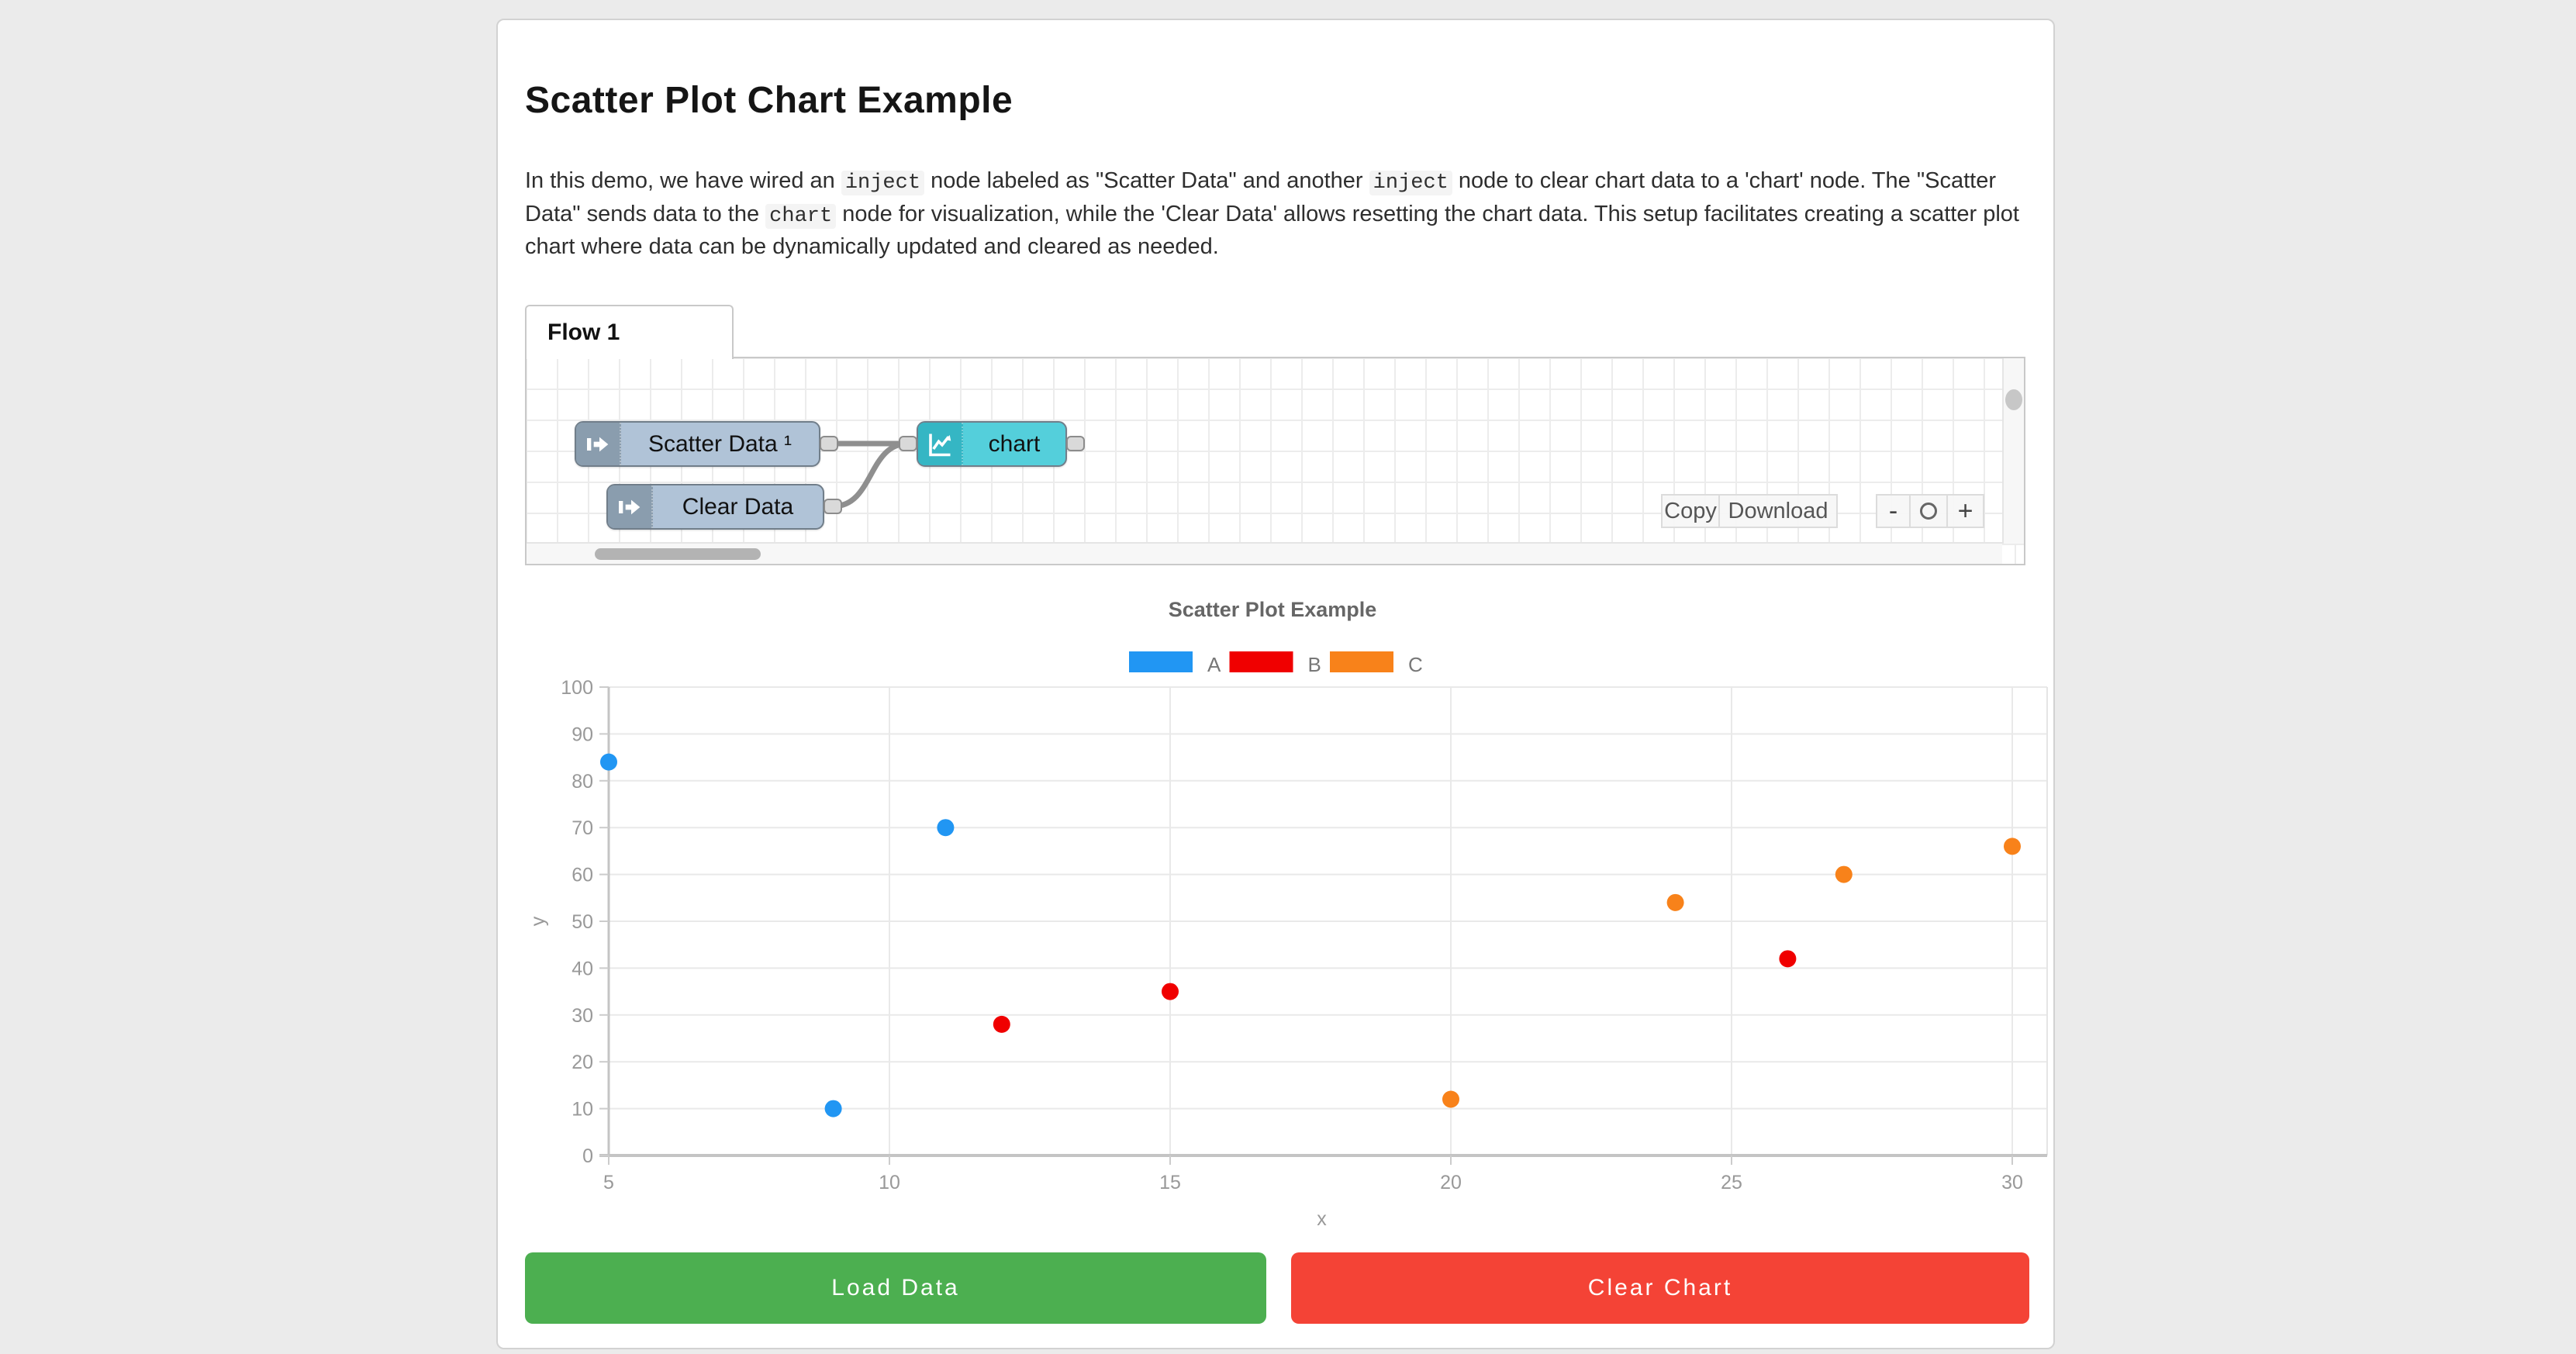 This screenshot has width=2576, height=1354. What do you see at coordinates (2013, 451) in the screenshot?
I see `vertical-scrollbar` at bounding box center [2013, 451].